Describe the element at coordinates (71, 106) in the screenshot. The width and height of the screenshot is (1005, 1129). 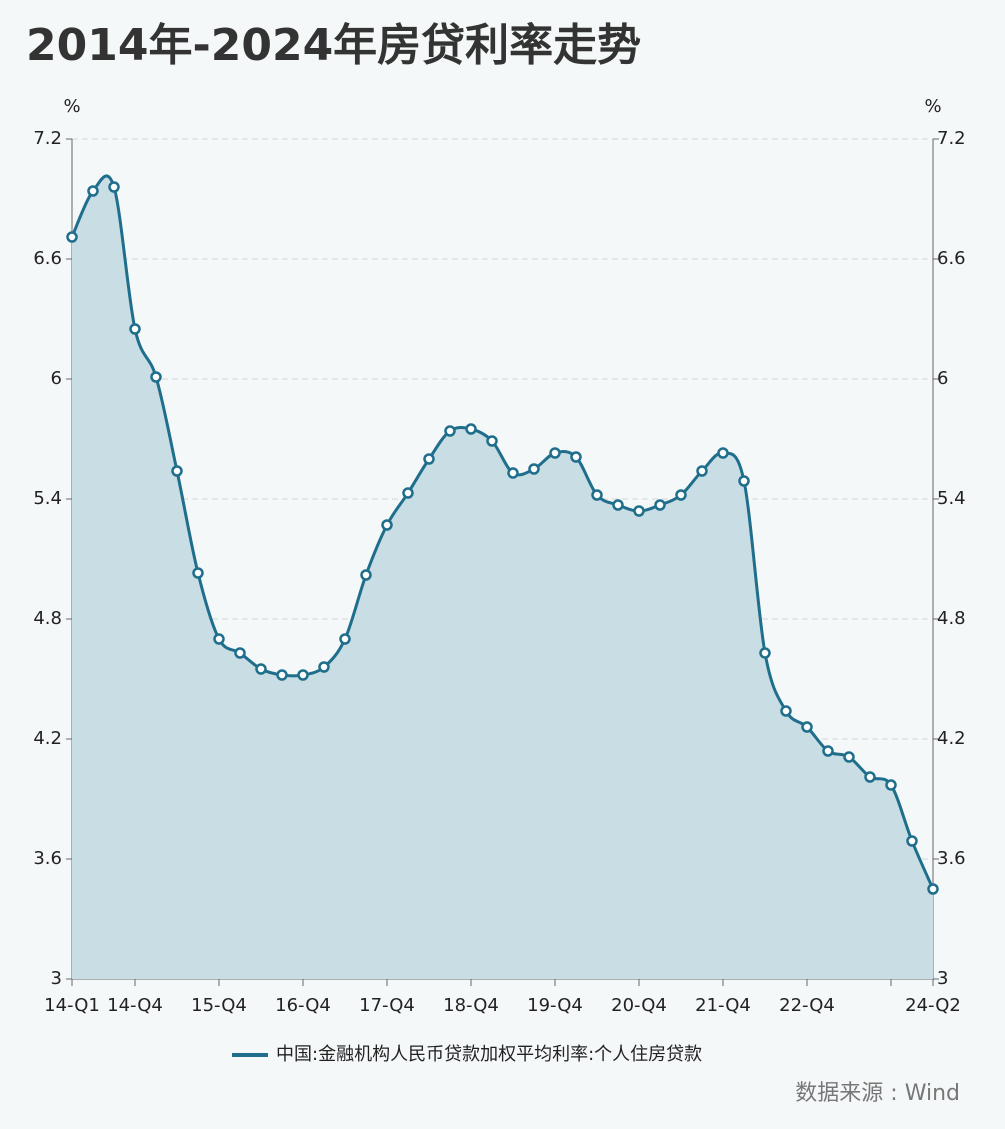
I see `y-axis-label: %` at that location.